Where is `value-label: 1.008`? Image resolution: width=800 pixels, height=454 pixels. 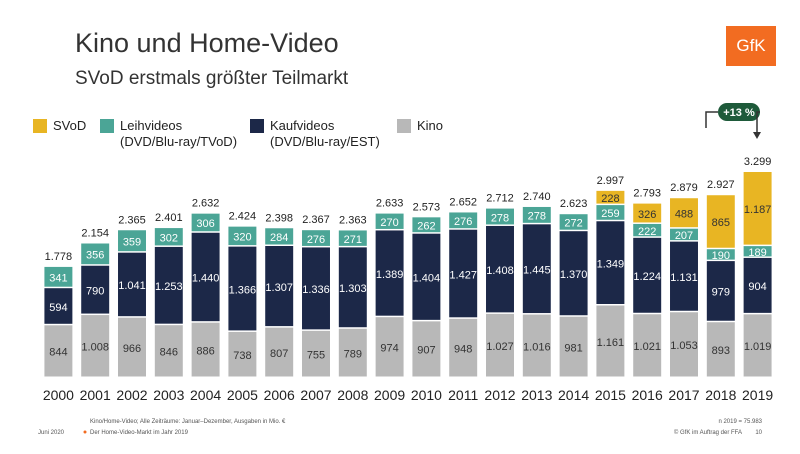 value-label: 1.008 is located at coordinates (95, 348).